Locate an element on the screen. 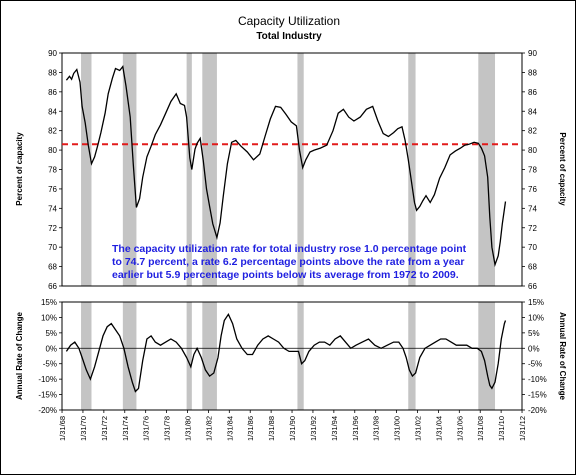 This screenshot has width=576, height=475. y-tick-label-right: 76 is located at coordinates (532, 189).